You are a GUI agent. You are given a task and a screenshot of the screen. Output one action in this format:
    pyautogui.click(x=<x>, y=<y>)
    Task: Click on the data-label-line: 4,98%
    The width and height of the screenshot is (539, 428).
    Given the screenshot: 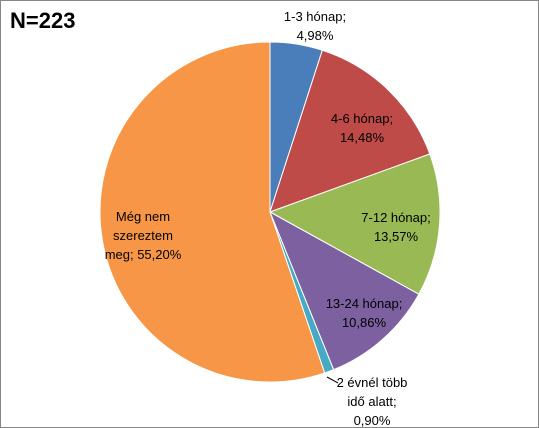 What is the action you would take?
    pyautogui.click(x=315, y=35)
    